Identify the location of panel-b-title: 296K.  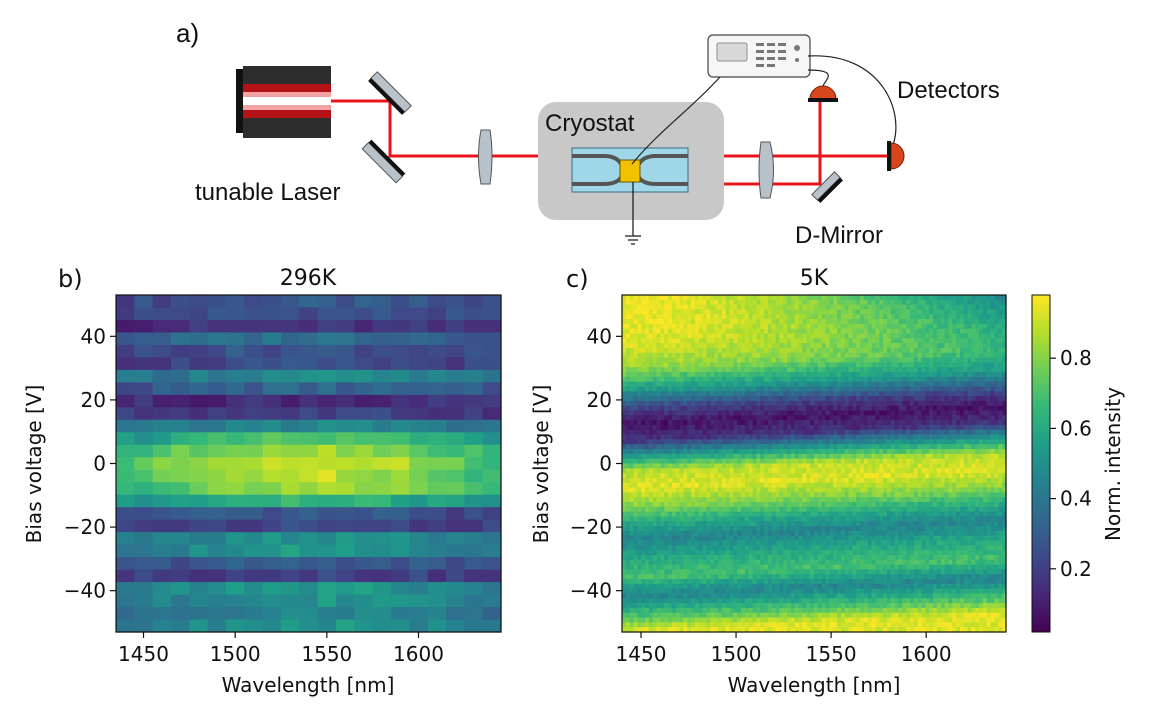
(308, 278).